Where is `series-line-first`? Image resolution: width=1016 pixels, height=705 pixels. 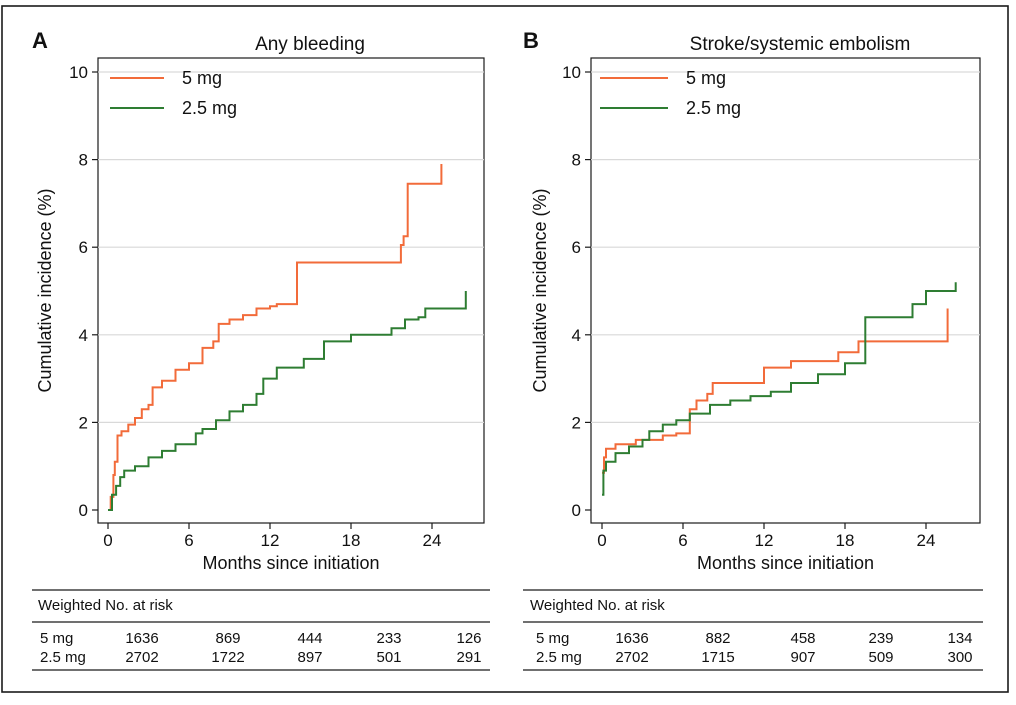 series-line-first is located at coordinates (775, 391).